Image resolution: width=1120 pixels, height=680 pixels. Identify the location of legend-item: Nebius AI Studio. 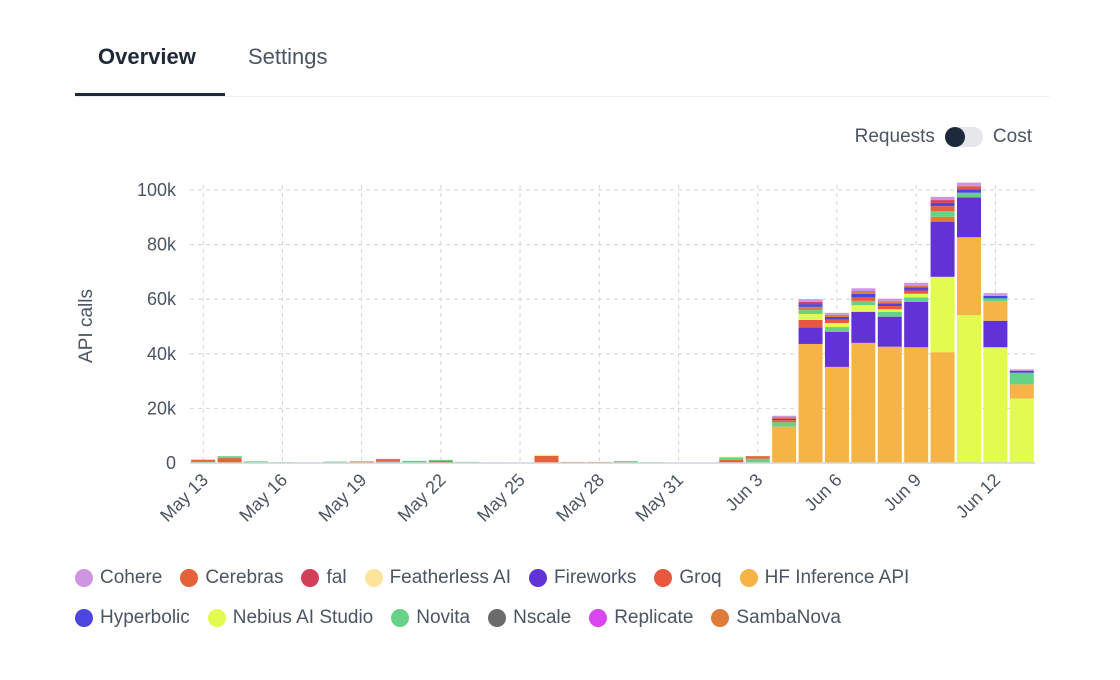
(290, 618).